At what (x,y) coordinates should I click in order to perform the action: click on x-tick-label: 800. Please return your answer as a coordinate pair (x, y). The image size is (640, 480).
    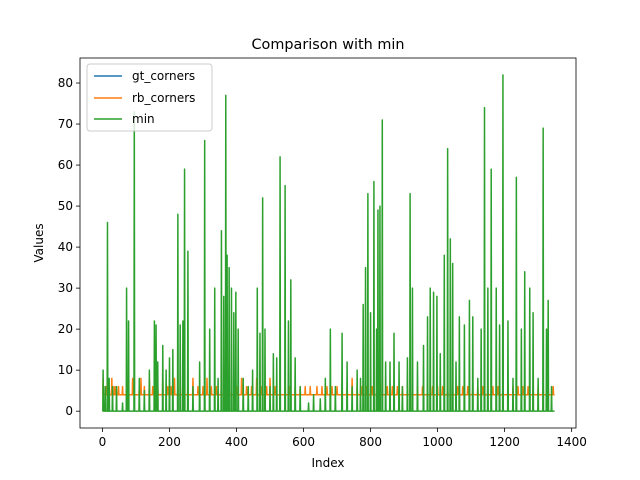
    Looking at the image, I should click on (370, 442).